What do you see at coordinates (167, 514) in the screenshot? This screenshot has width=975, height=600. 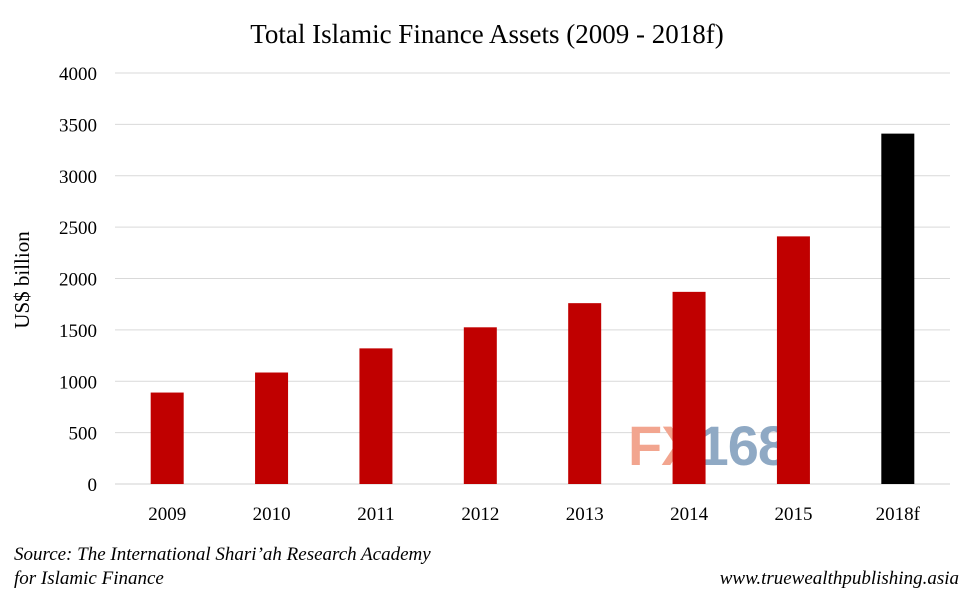 I see `x-tick-label: 2009` at bounding box center [167, 514].